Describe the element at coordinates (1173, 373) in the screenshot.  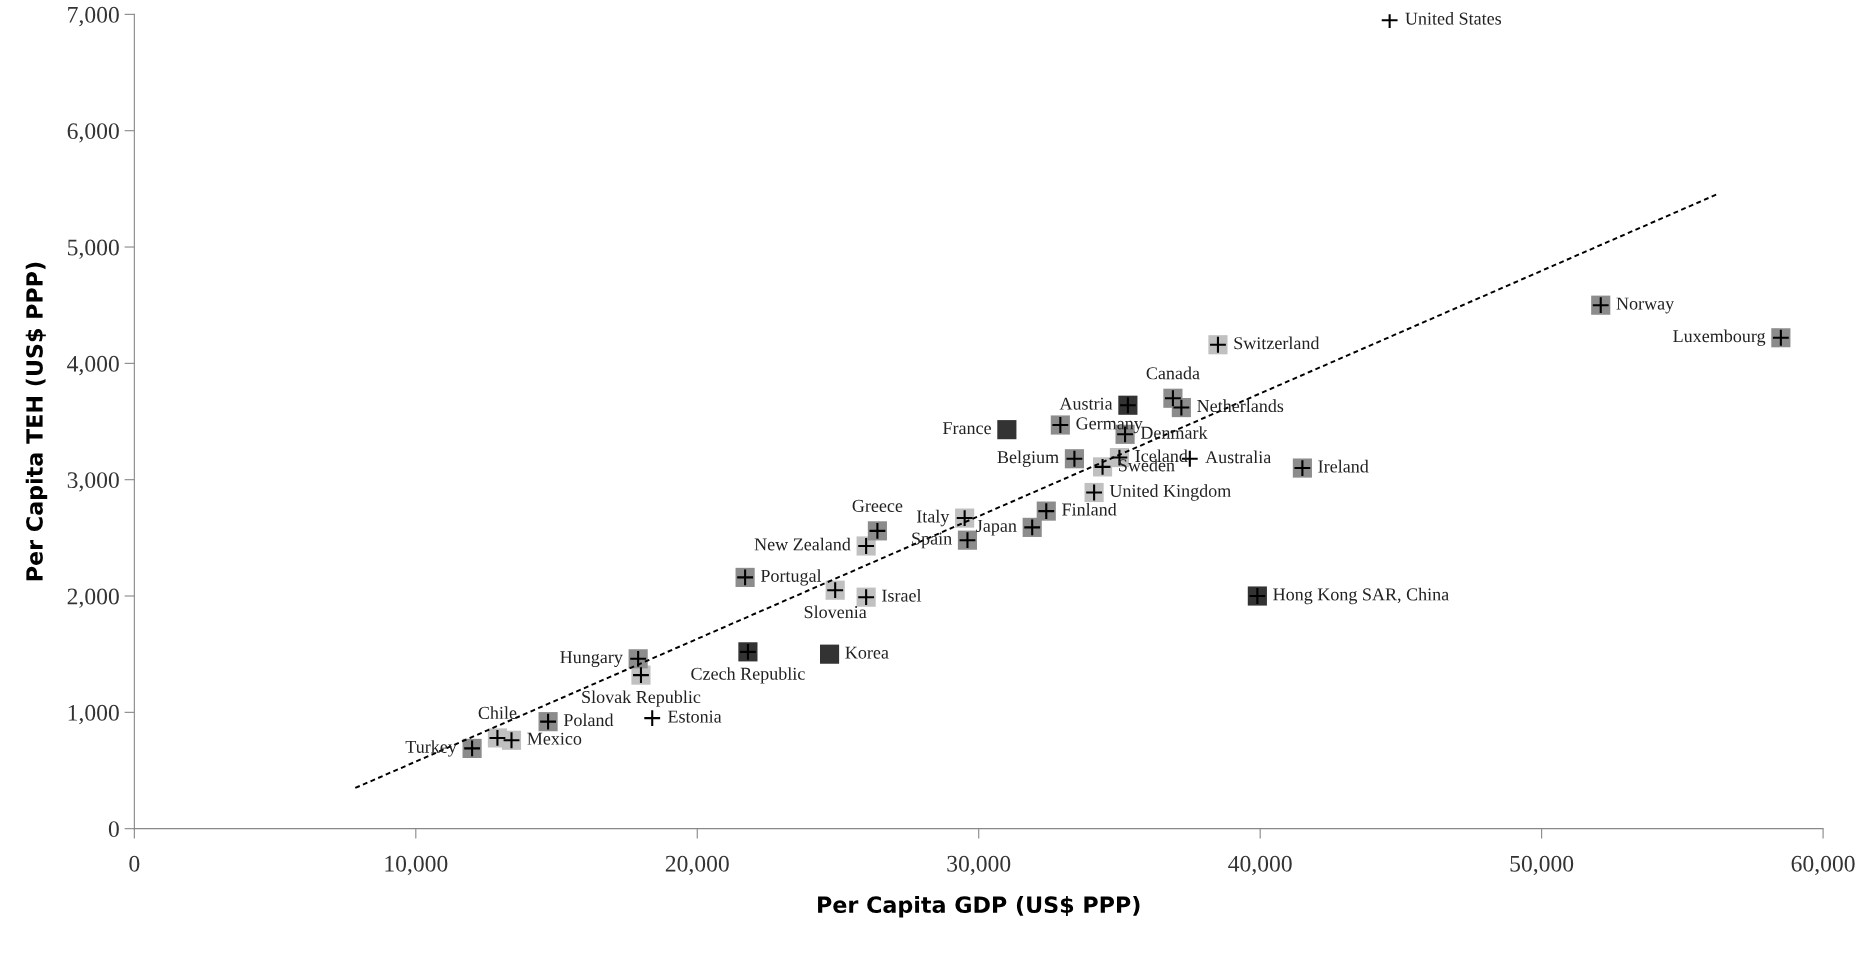
I see `annotation: Canada` at that location.